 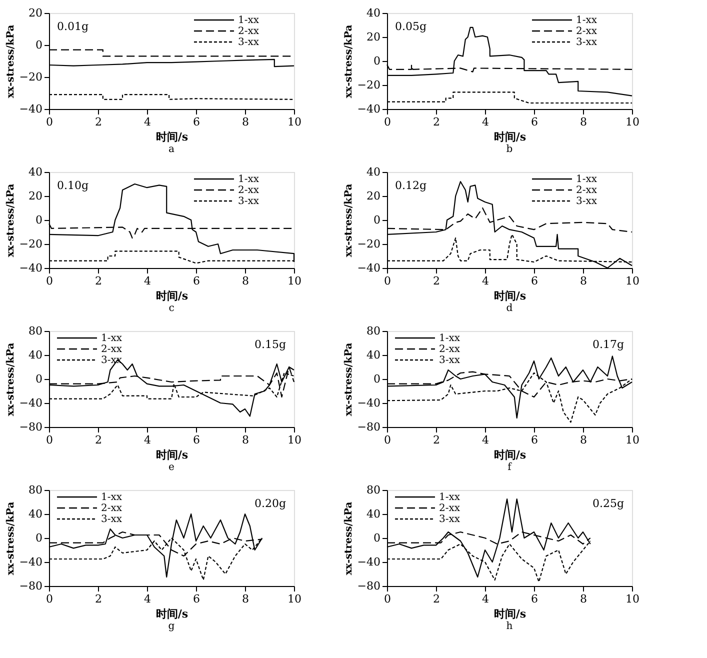 What do you see at coordinates (270, 503) in the screenshot?
I see `annotation: 0.20g` at bounding box center [270, 503].